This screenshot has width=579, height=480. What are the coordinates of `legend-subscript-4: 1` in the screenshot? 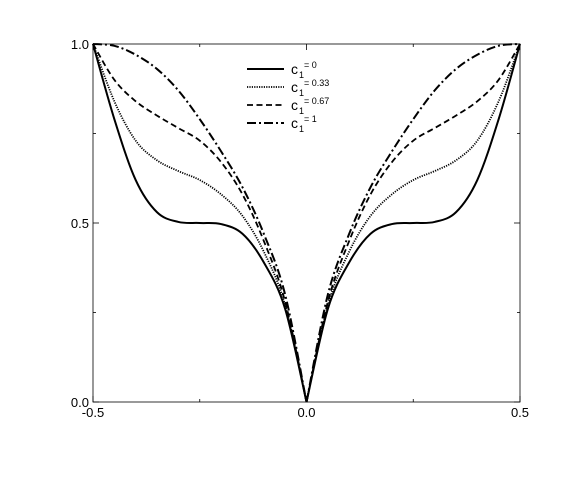 It's located at (301, 129).